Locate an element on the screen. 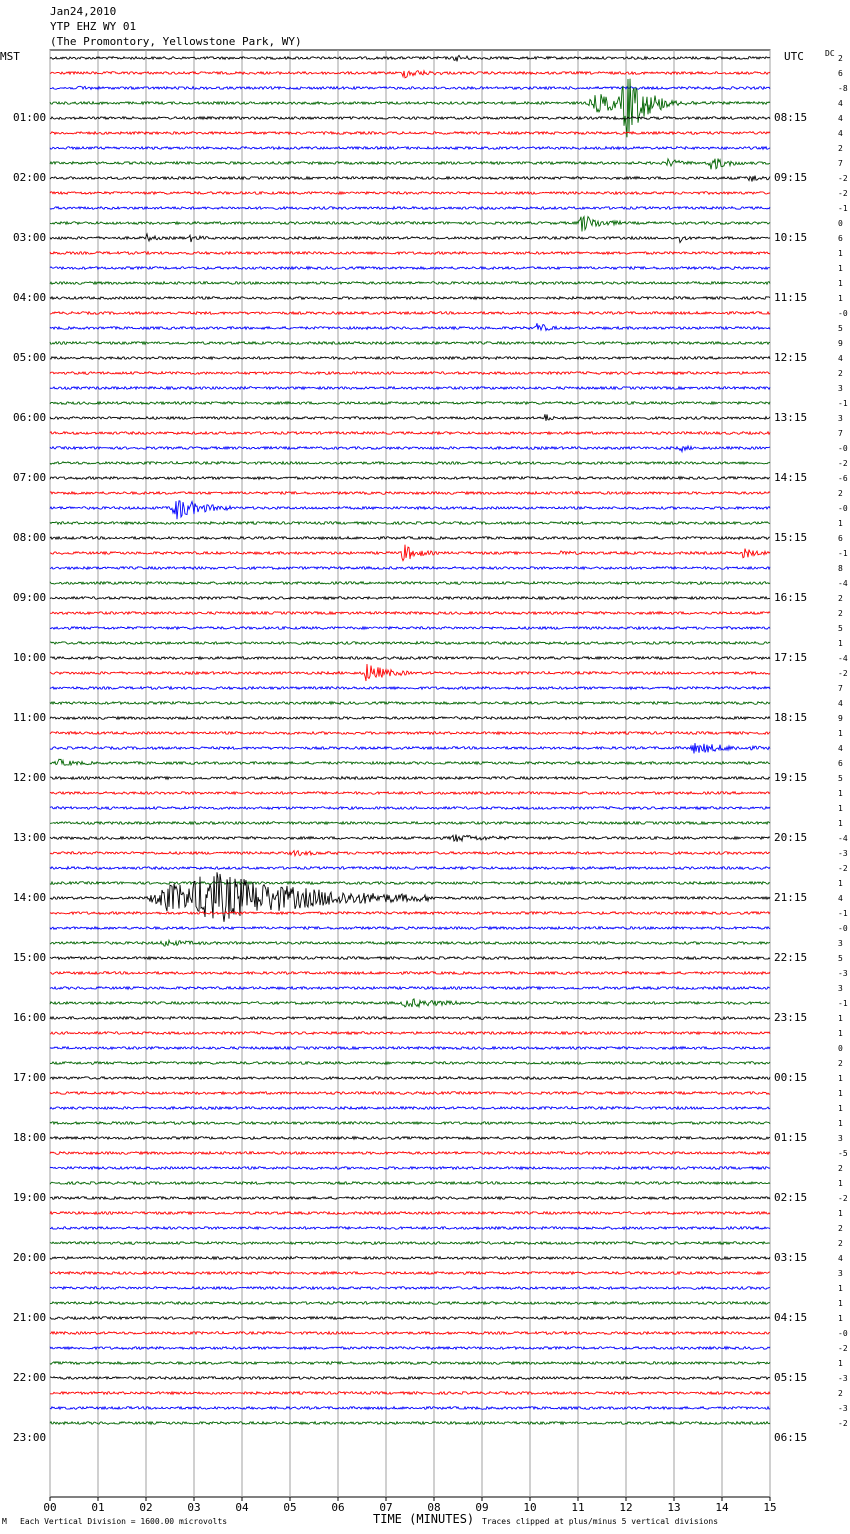 The image size is (850, 1534). x-tick-label: 08 is located at coordinates (434, 1507).